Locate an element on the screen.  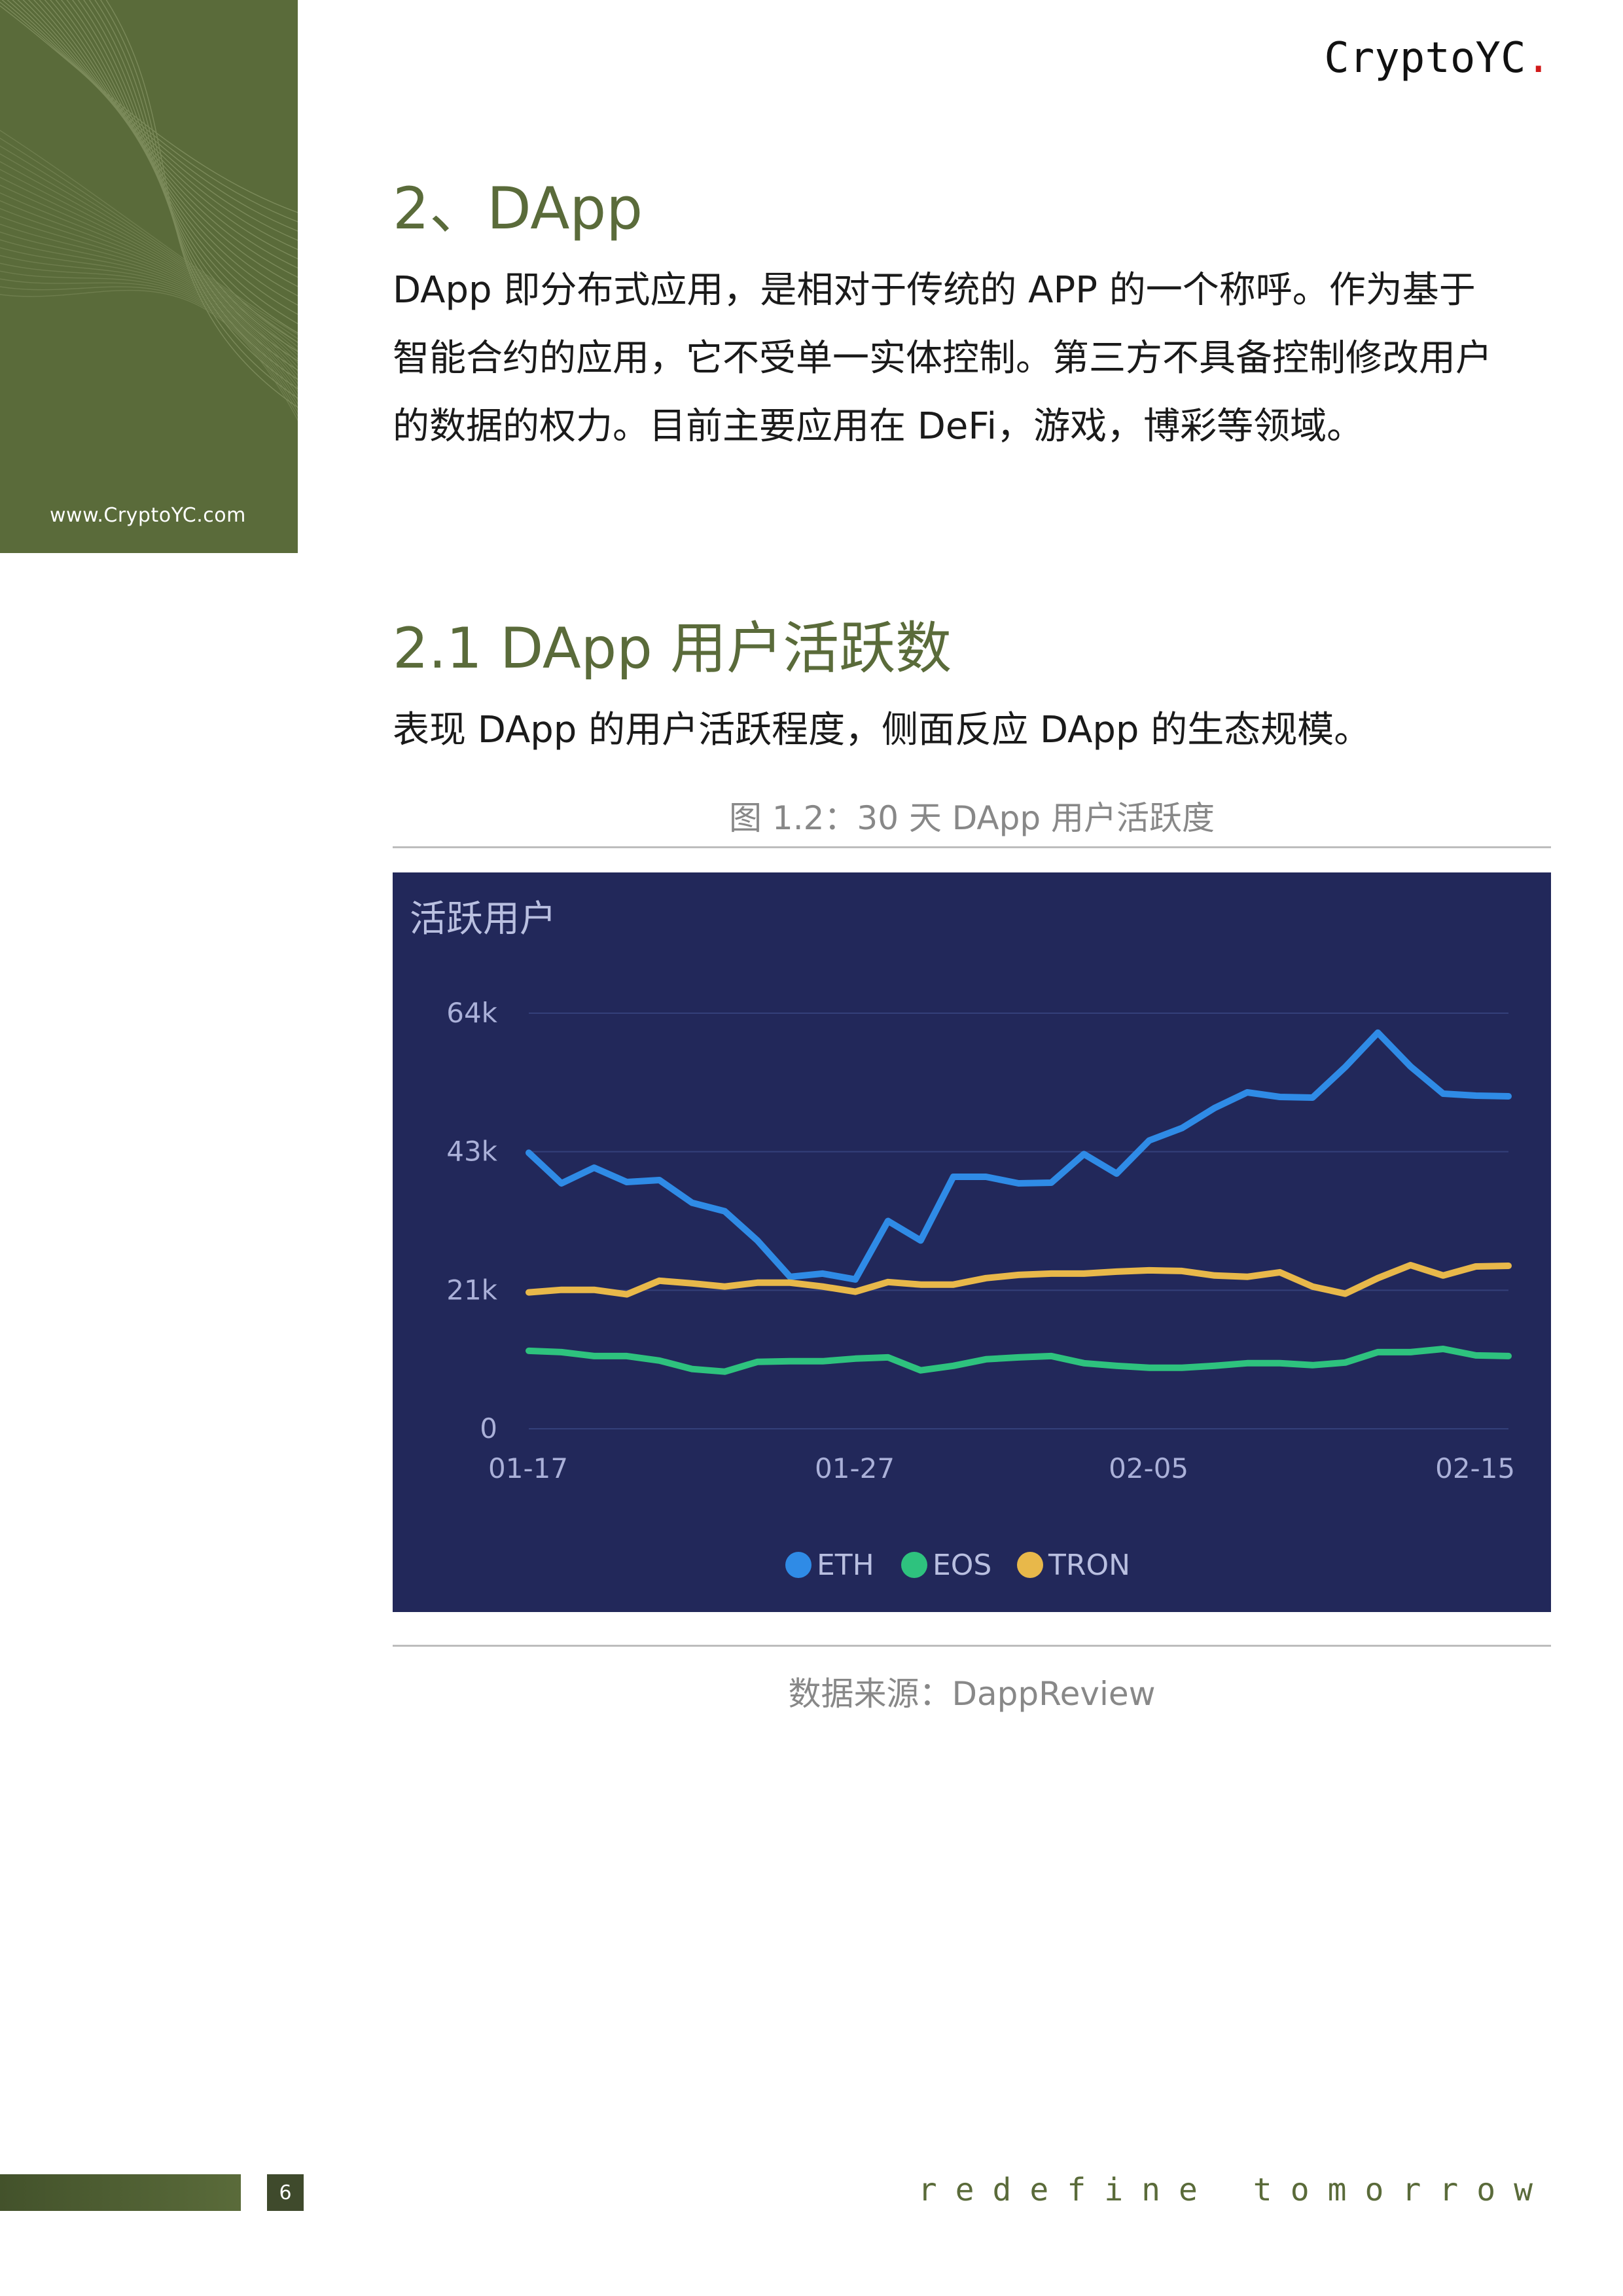
series-line-eth is located at coordinates (1019, 1156).